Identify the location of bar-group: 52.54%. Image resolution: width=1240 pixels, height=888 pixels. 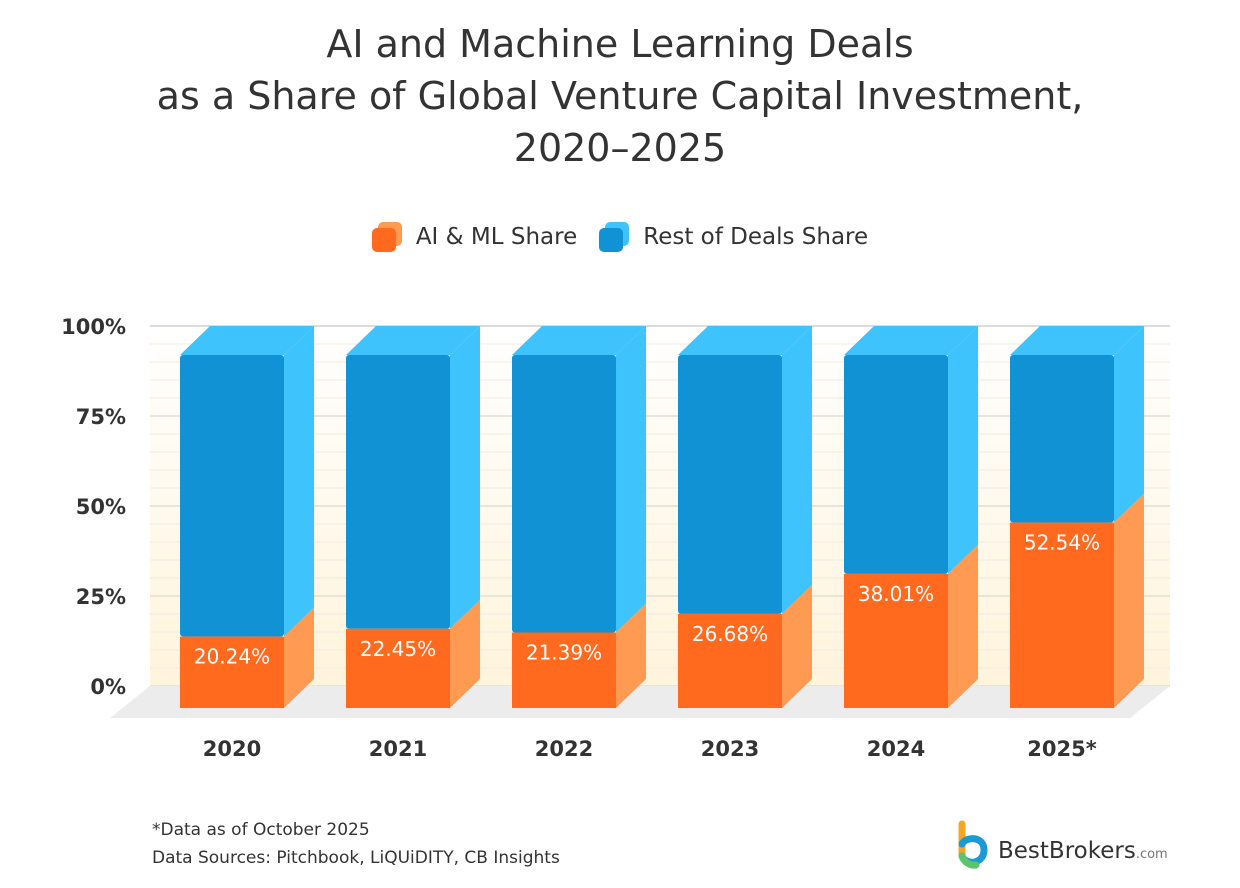
(1077, 517).